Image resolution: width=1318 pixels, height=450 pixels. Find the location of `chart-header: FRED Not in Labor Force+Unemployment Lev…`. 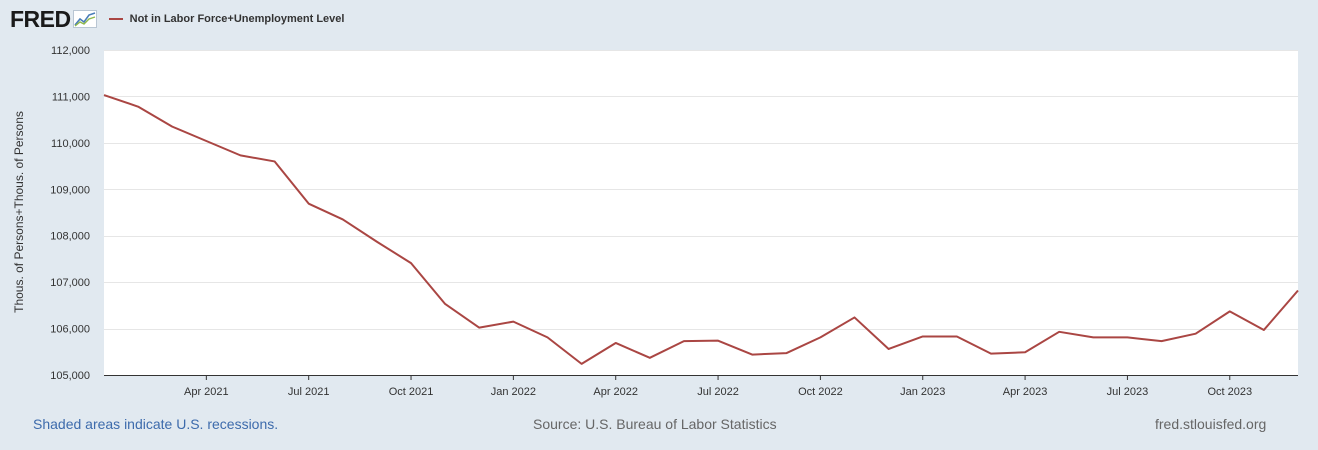

chart-header: FRED Not in Labor Force+Unemployment Lev… is located at coordinates (177, 19).